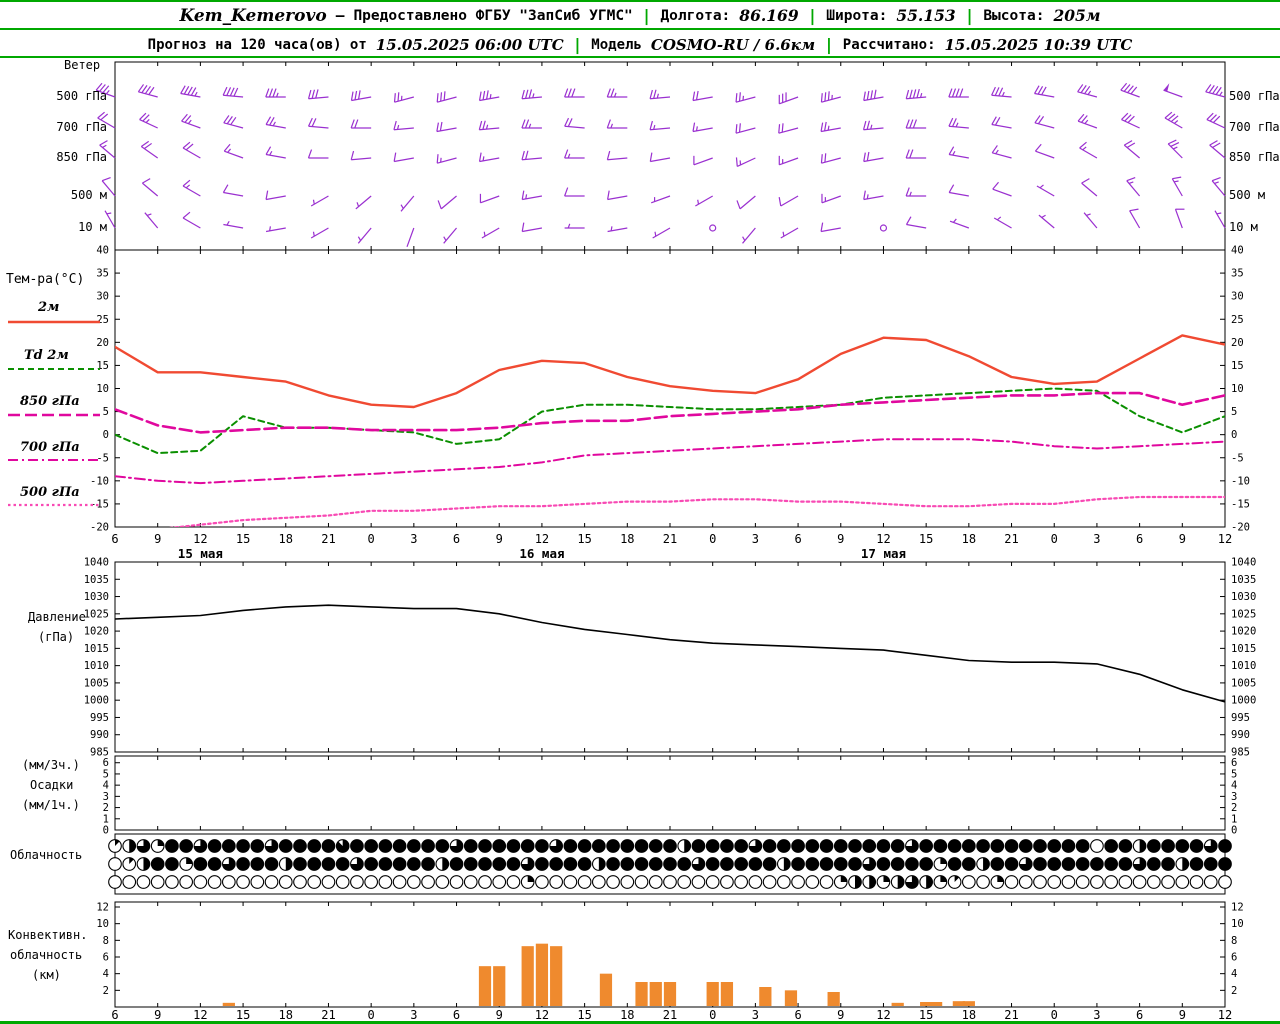 This screenshot has height=1024, width=1280. Describe the element at coordinates (48, 935) in the screenshot. I see `convective-panel-label-1: Конвективн.` at that location.